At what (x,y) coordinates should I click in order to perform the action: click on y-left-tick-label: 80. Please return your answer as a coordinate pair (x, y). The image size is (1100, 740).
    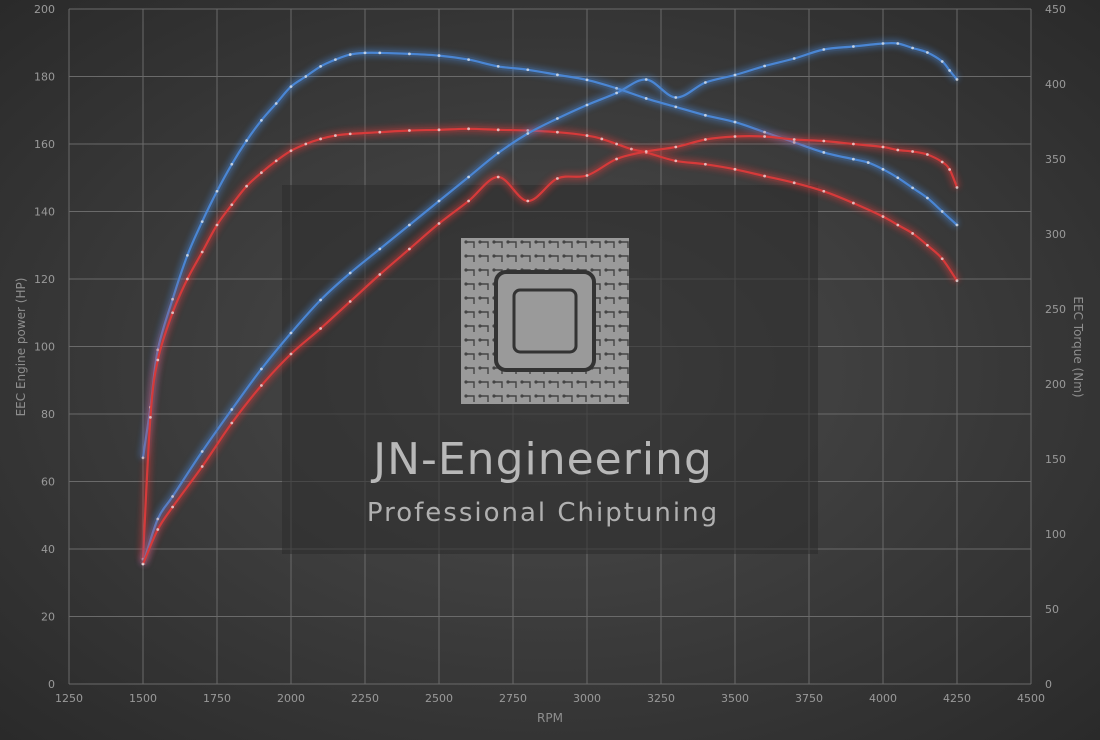
    Looking at the image, I should click on (48, 414).